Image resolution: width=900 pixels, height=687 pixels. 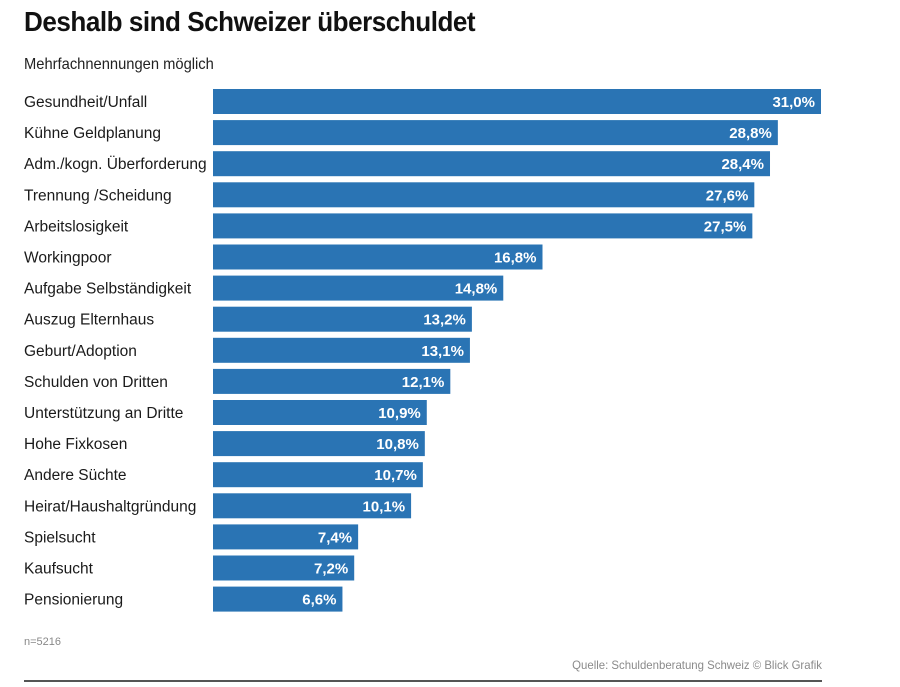 What do you see at coordinates (75, 444) in the screenshot?
I see `category-label: Hohe Fixkosen` at bounding box center [75, 444].